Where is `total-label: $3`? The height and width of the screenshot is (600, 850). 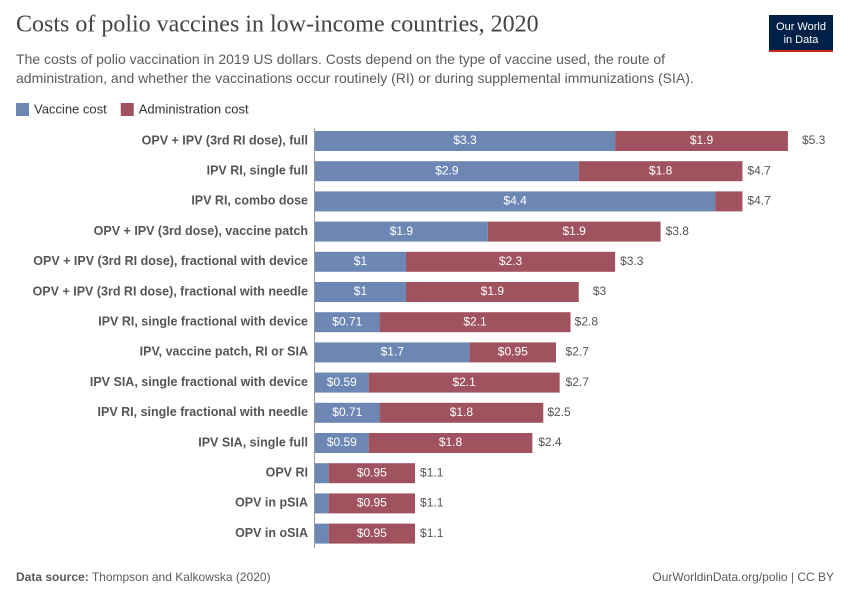
total-label: $3 is located at coordinates (600, 291).